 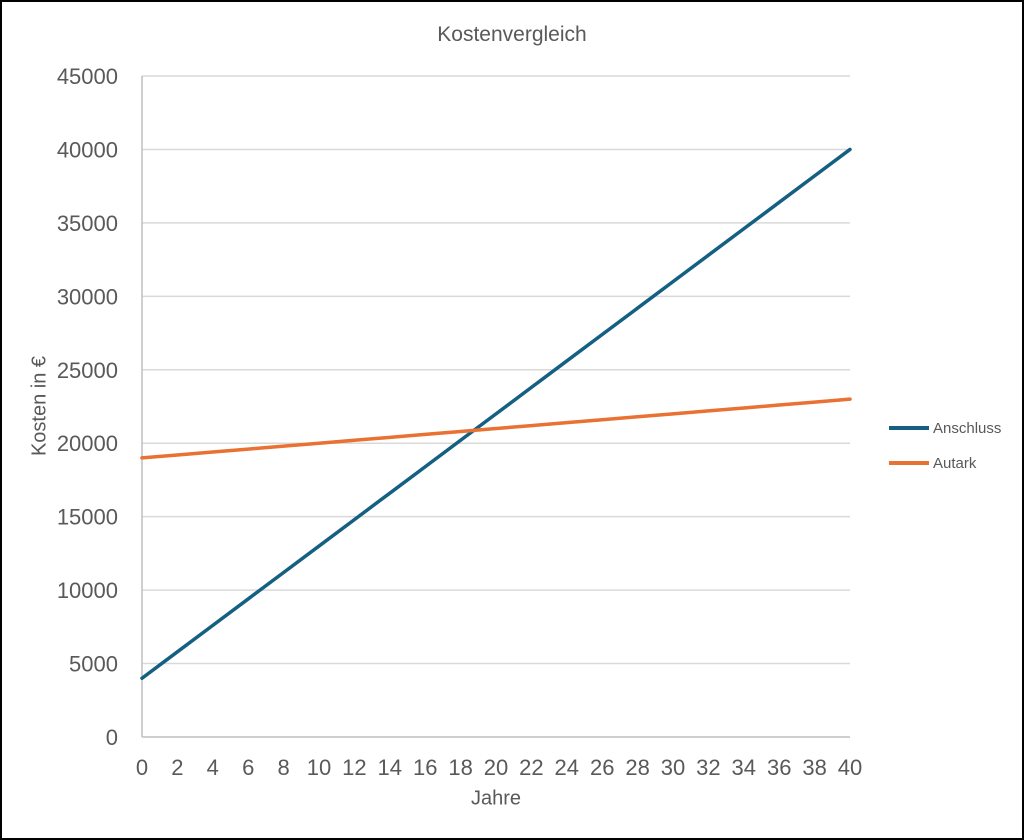 I want to click on x-tick-label: 10, so click(x=319, y=767).